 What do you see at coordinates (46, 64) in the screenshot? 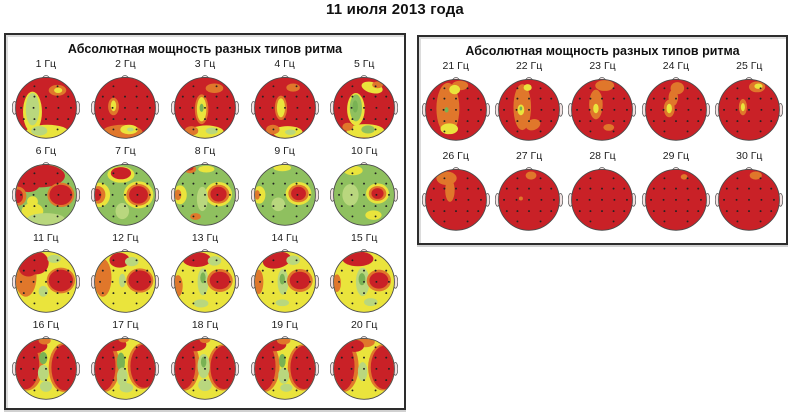
I see `frequency-label: 1 Гц` at bounding box center [46, 64].